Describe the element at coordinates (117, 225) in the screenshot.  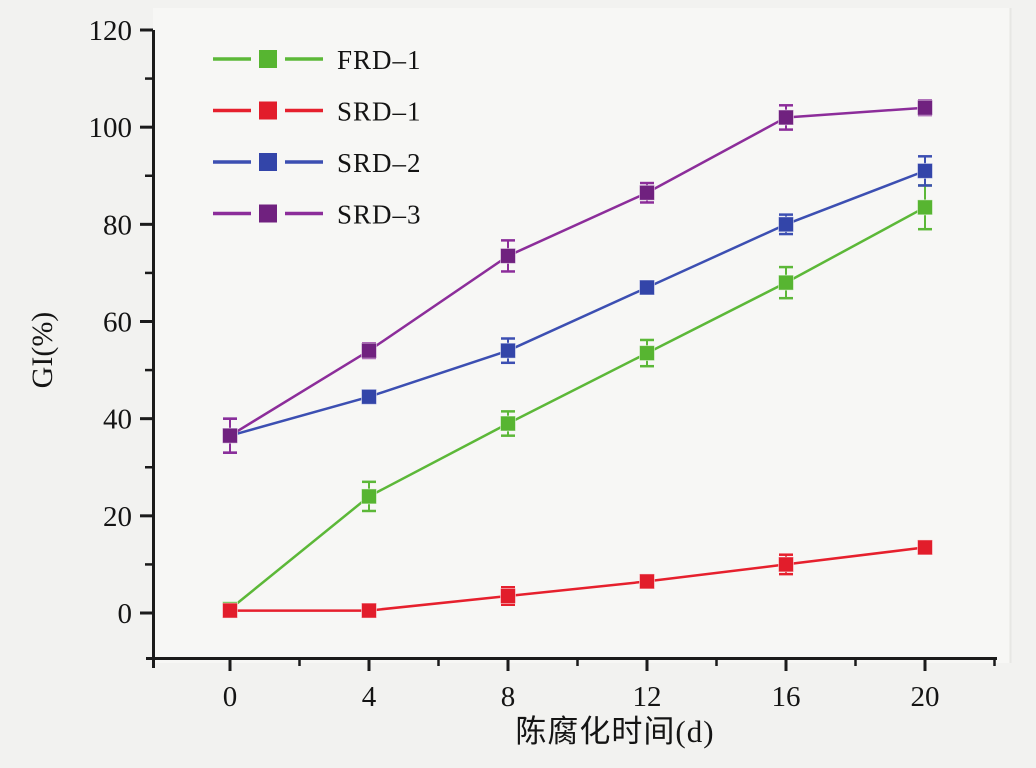
I see `y-tick-label: 80` at that location.